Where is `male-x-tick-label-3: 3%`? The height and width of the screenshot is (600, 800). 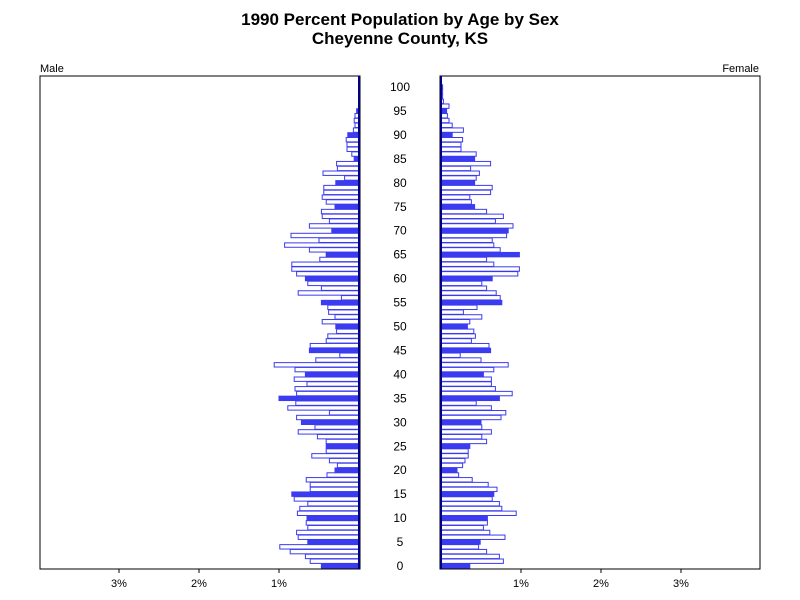 male-x-tick-label-3: 3% is located at coordinates (119, 584).